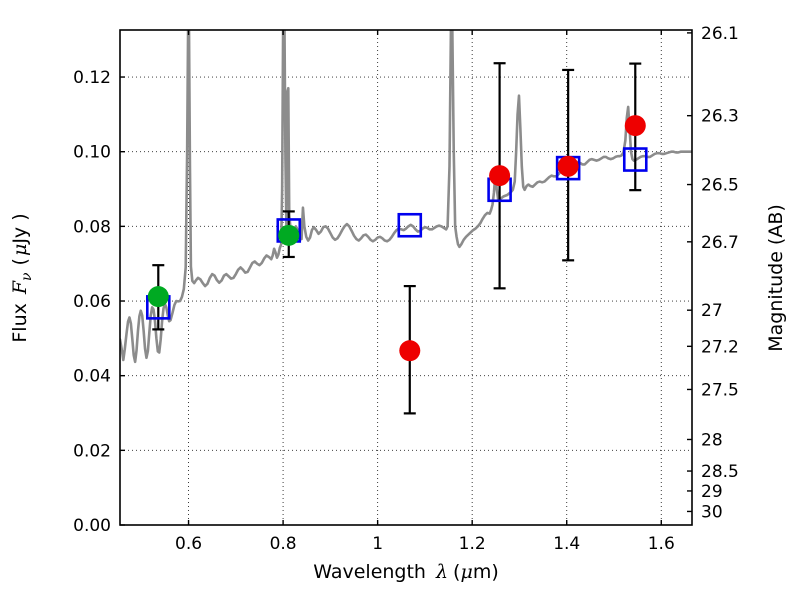 This screenshot has height=600, width=800. I want to click on y-tick-label-left: 0.02, so click(92, 451).